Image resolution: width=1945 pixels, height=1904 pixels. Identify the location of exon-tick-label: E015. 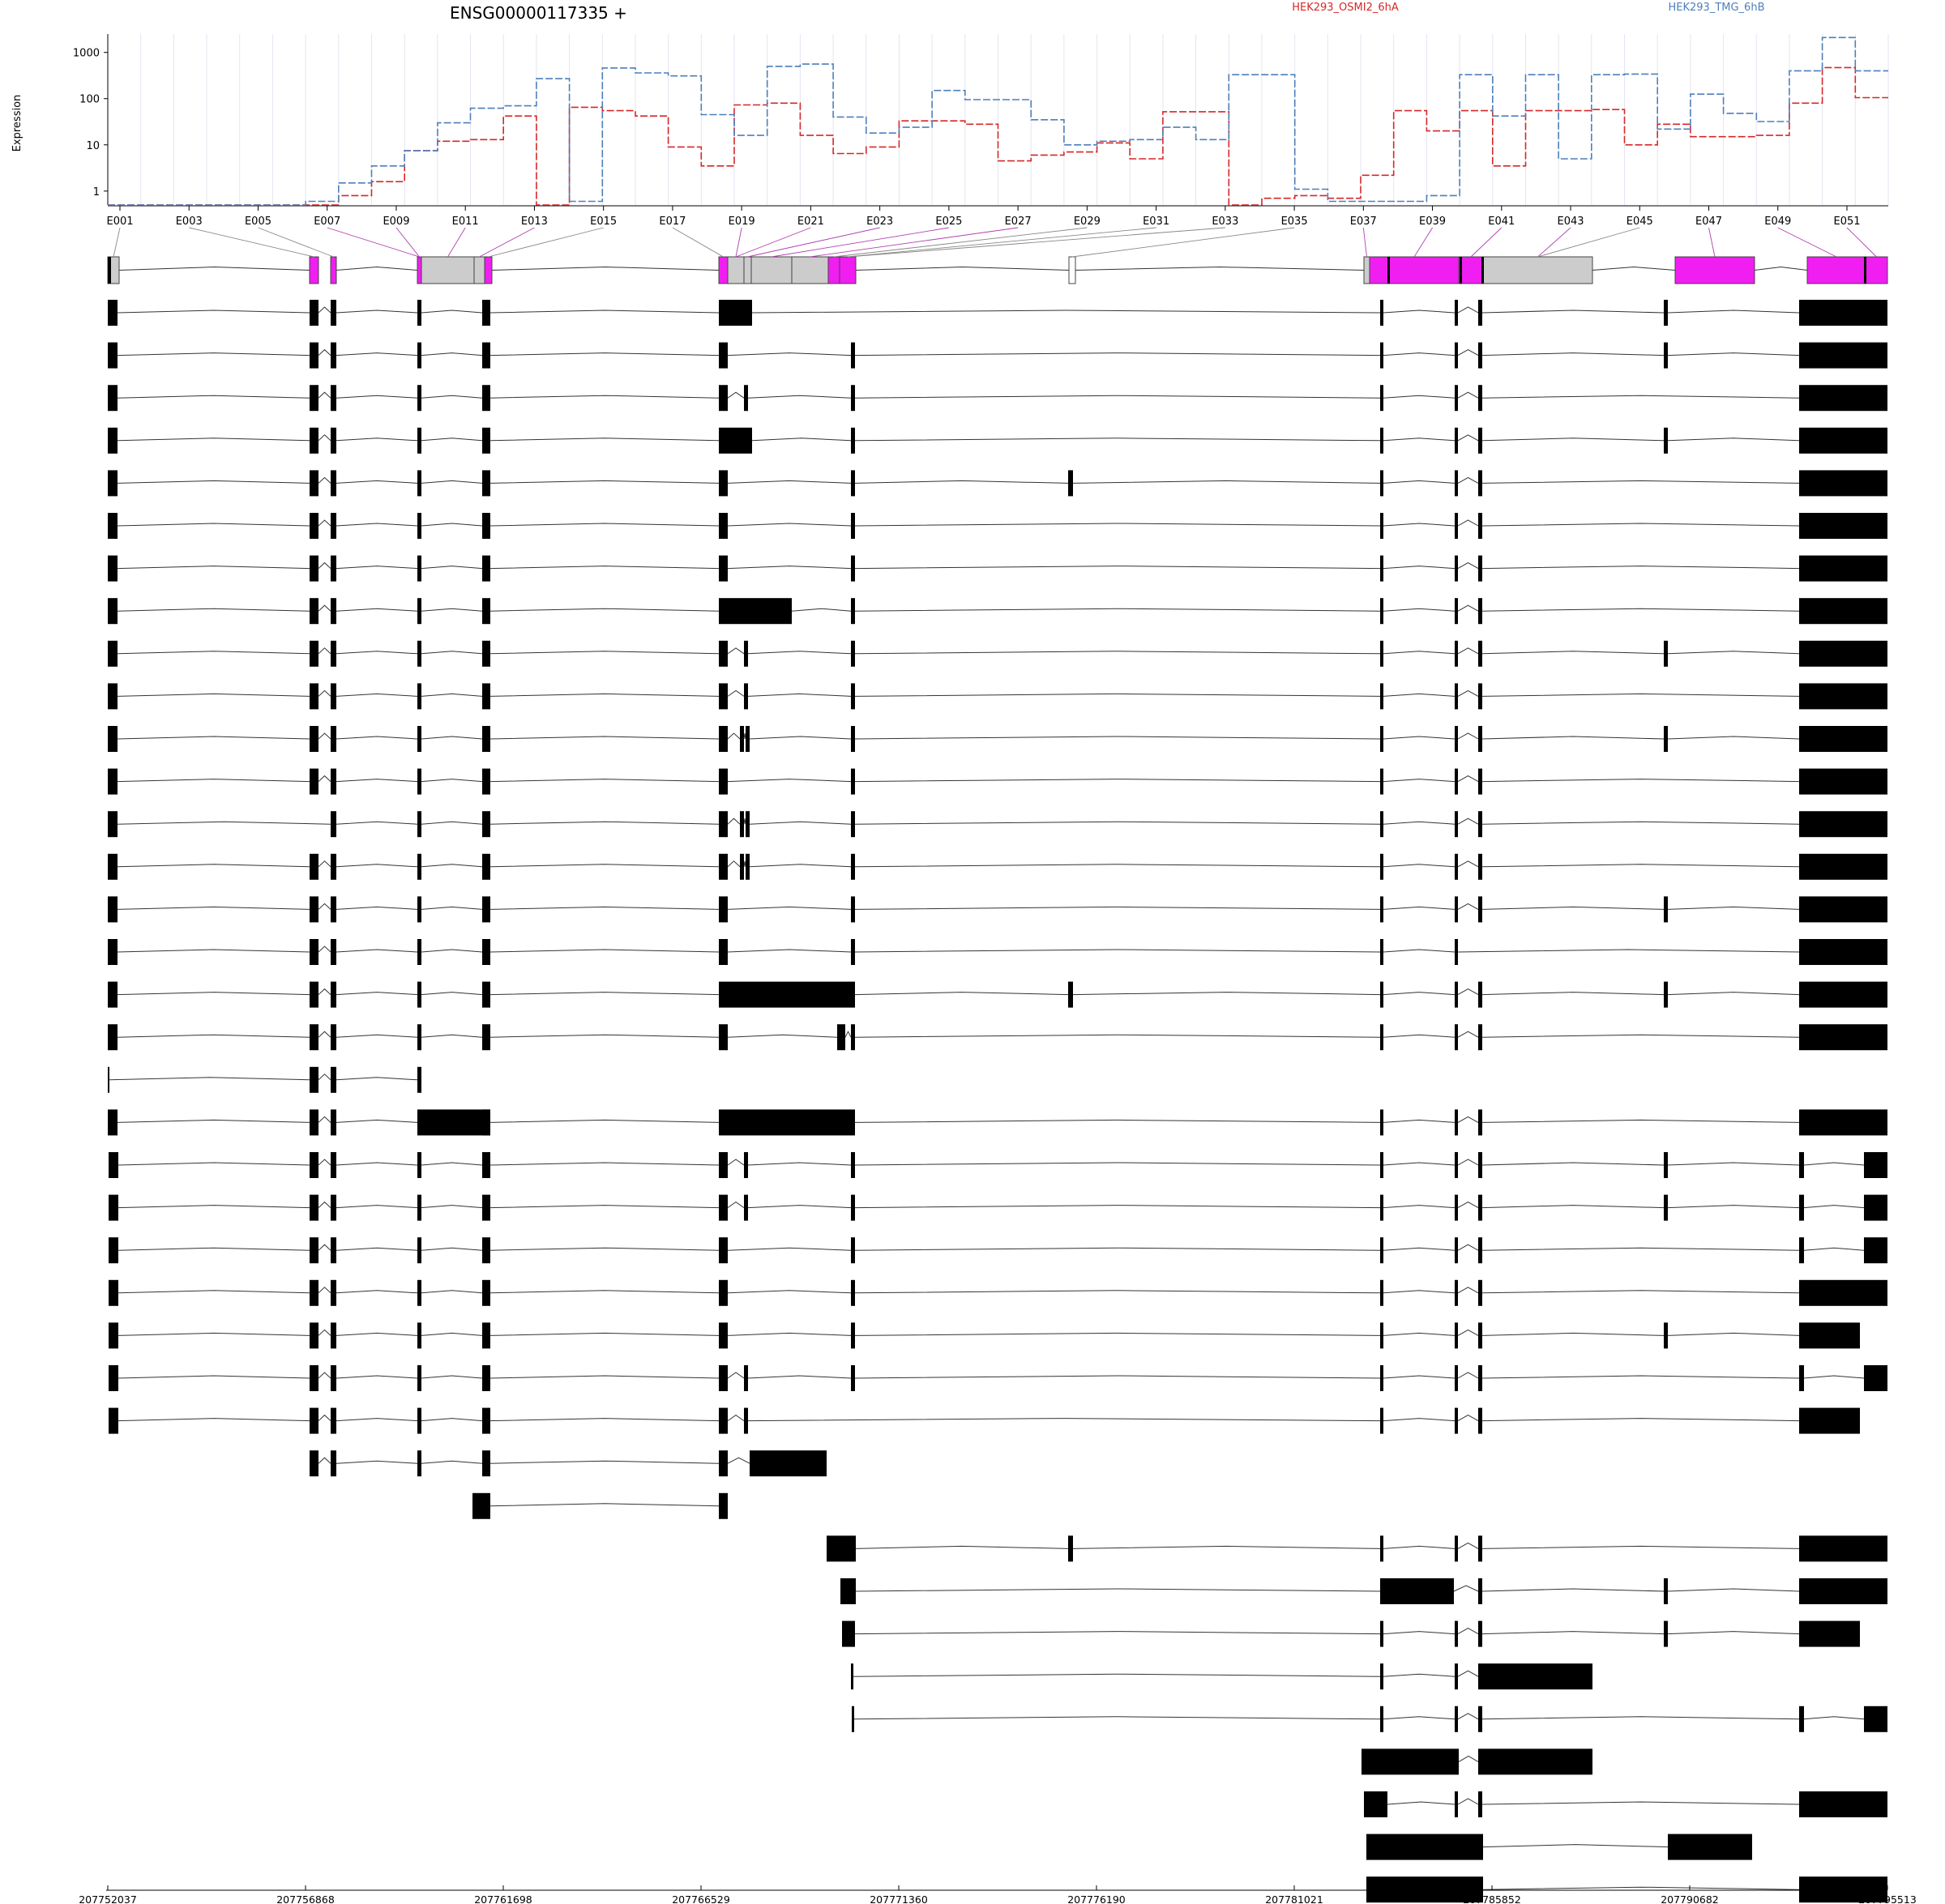
(603, 222).